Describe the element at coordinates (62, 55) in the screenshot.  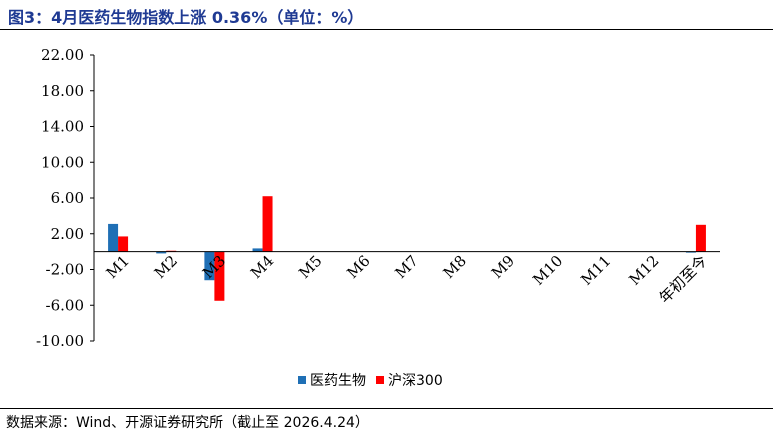
I see `y-tick-label: 22.00` at that location.